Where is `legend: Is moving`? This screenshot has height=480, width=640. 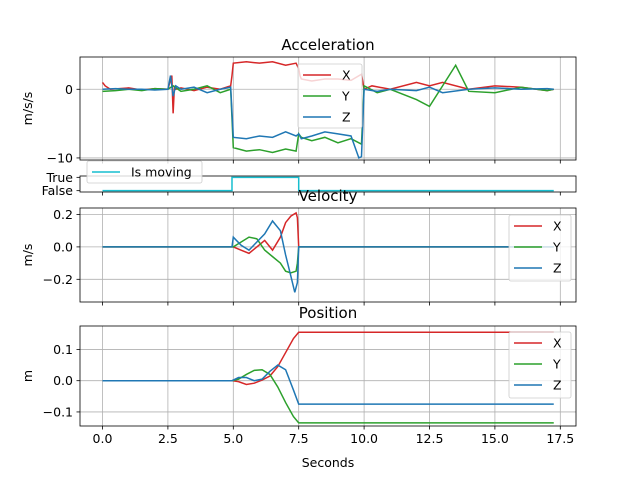
legend: Is moving is located at coordinates (144, 172).